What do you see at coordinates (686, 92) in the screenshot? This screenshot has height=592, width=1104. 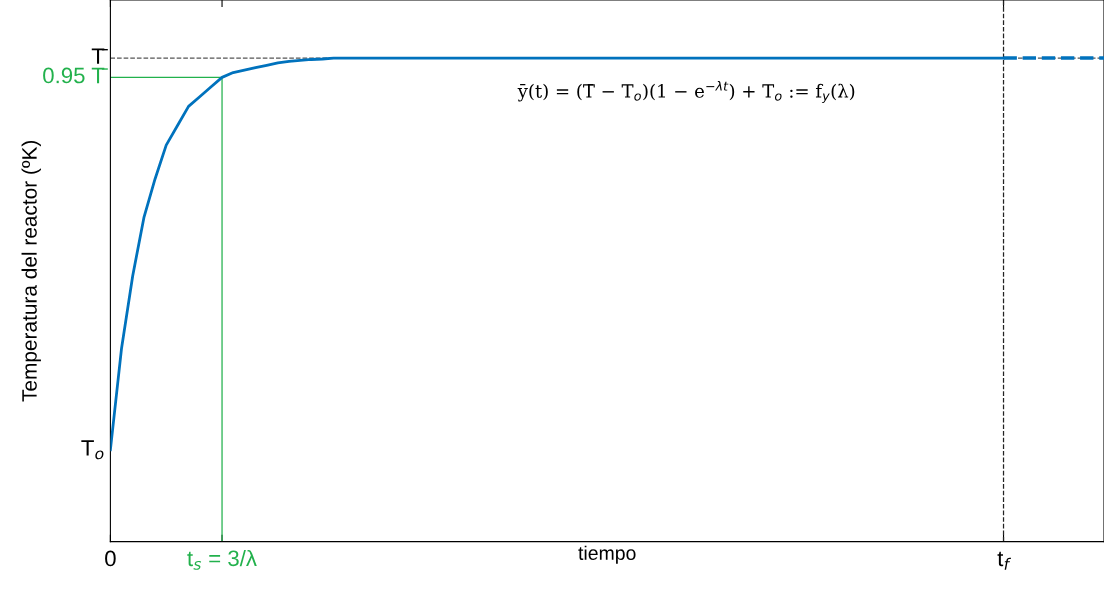 I see `text: ȳ(t) = (T̄ − T$_{o}$)(1 − e$^{−λt}$) + T$_{o}$ := f$_{y}$(λ)` at bounding box center [686, 92].